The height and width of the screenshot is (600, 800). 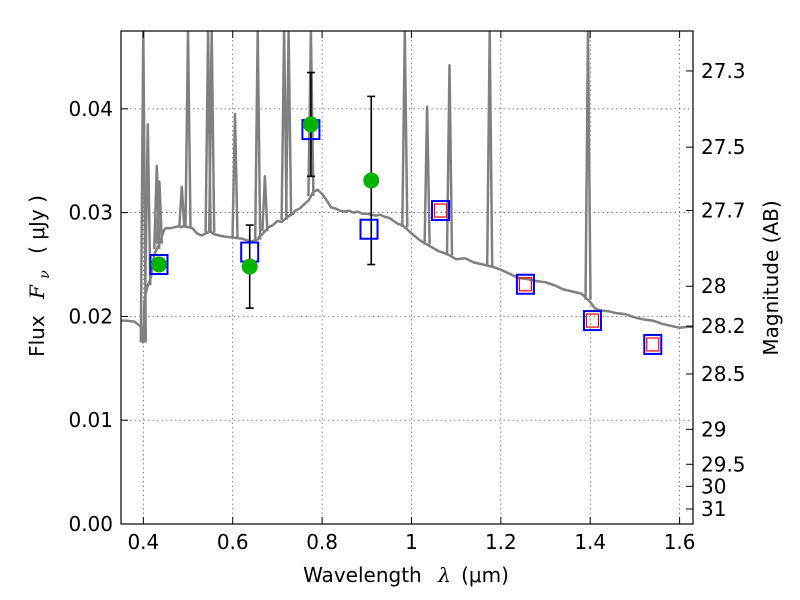 I want to click on y2-tick-label: 28.5, so click(x=723, y=374).